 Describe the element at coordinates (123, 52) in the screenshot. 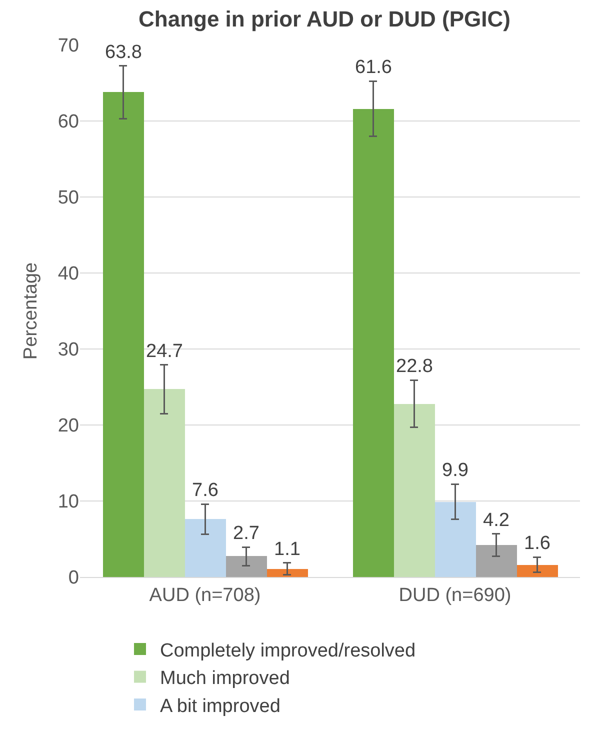

I see `data-label: 63.8` at that location.